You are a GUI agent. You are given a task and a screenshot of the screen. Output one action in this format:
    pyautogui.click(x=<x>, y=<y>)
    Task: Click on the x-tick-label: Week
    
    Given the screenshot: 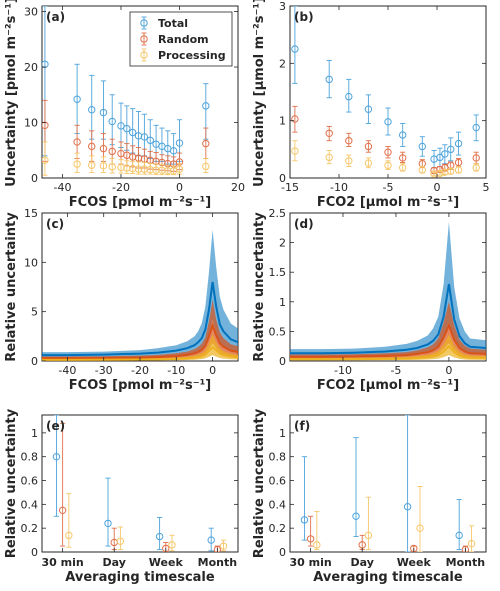 What is the action you would take?
    pyautogui.click(x=414, y=562)
    